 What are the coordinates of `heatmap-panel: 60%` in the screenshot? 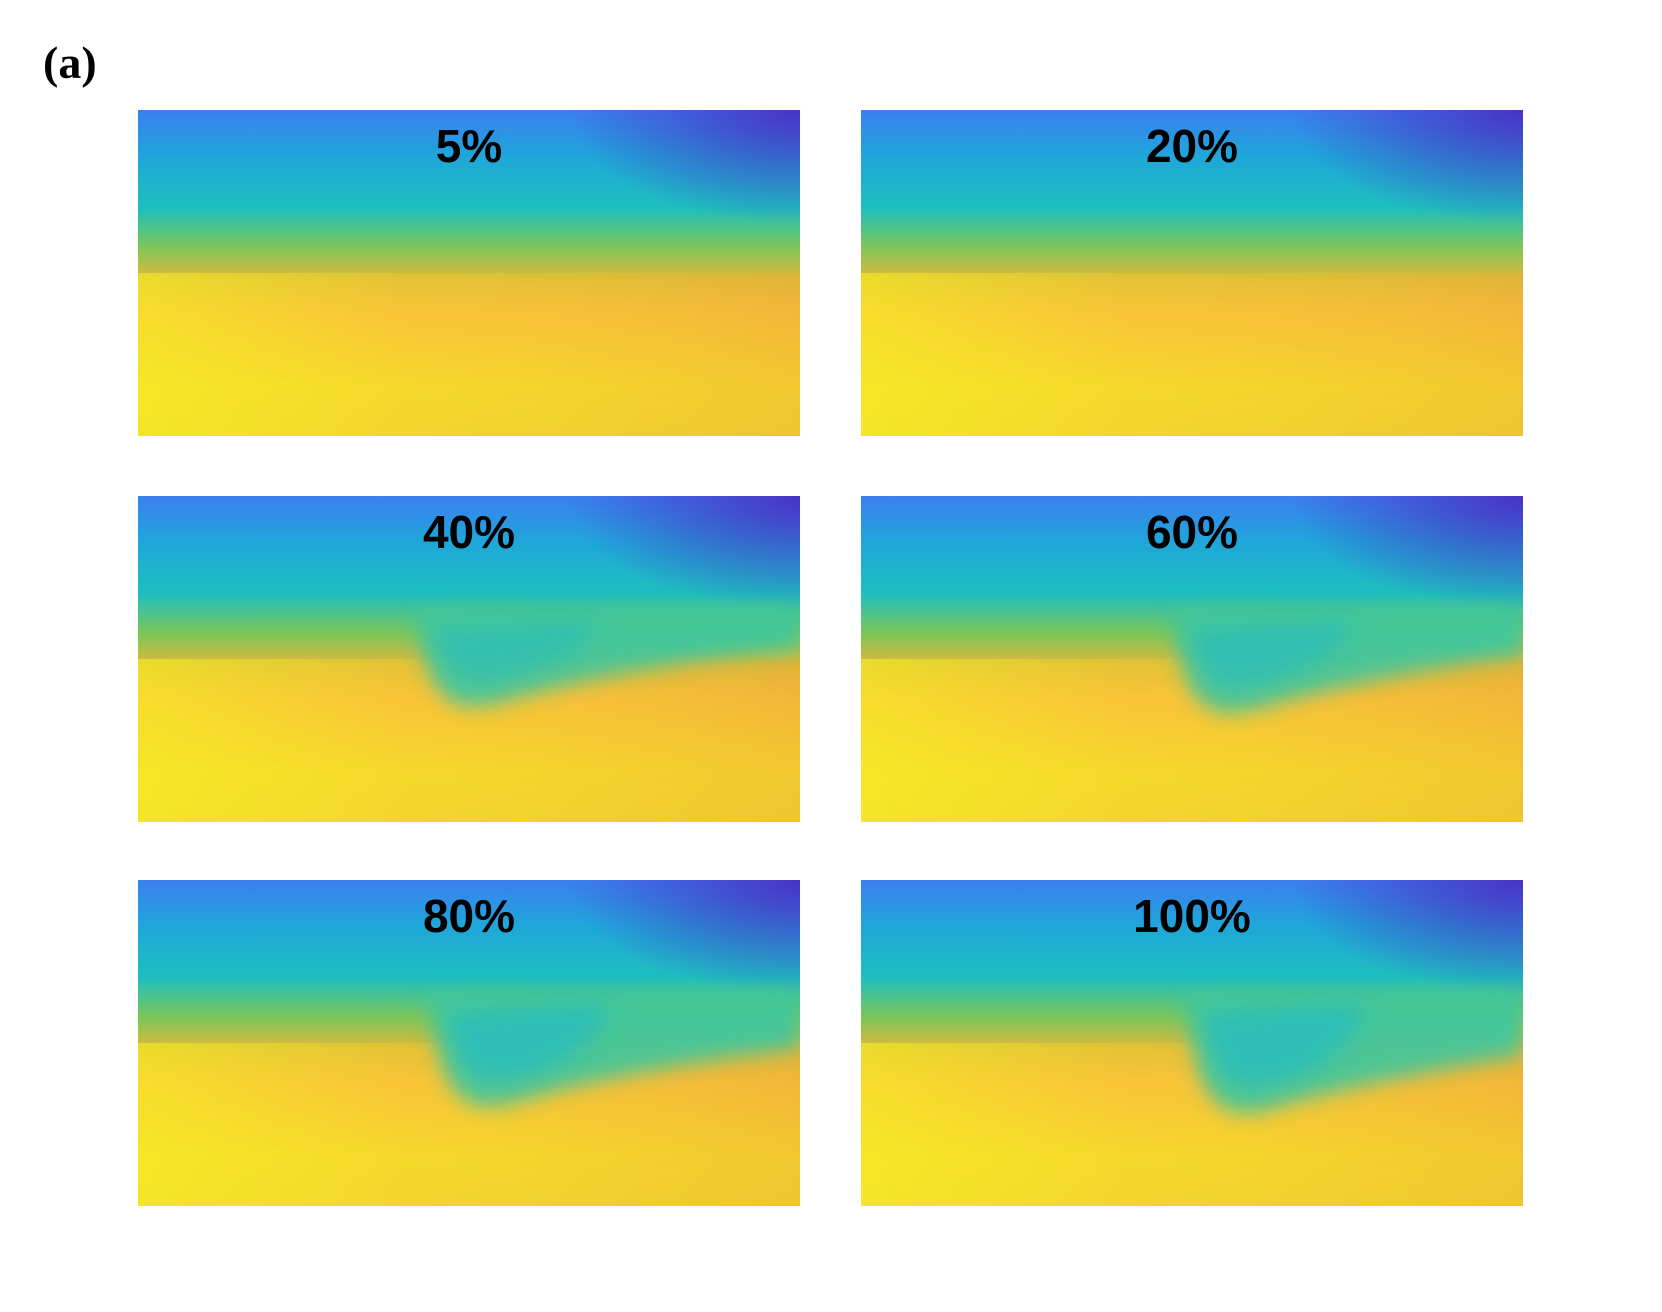 It's located at (1192, 659).